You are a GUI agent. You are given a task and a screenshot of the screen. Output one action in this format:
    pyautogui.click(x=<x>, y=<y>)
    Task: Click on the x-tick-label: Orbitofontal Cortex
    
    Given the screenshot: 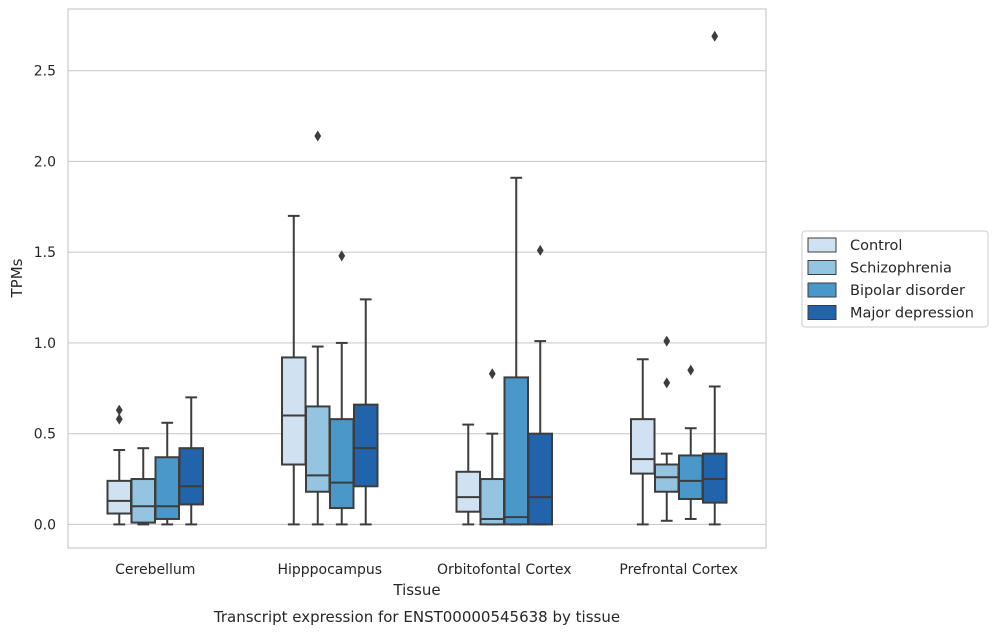 What is the action you would take?
    pyautogui.click(x=504, y=570)
    